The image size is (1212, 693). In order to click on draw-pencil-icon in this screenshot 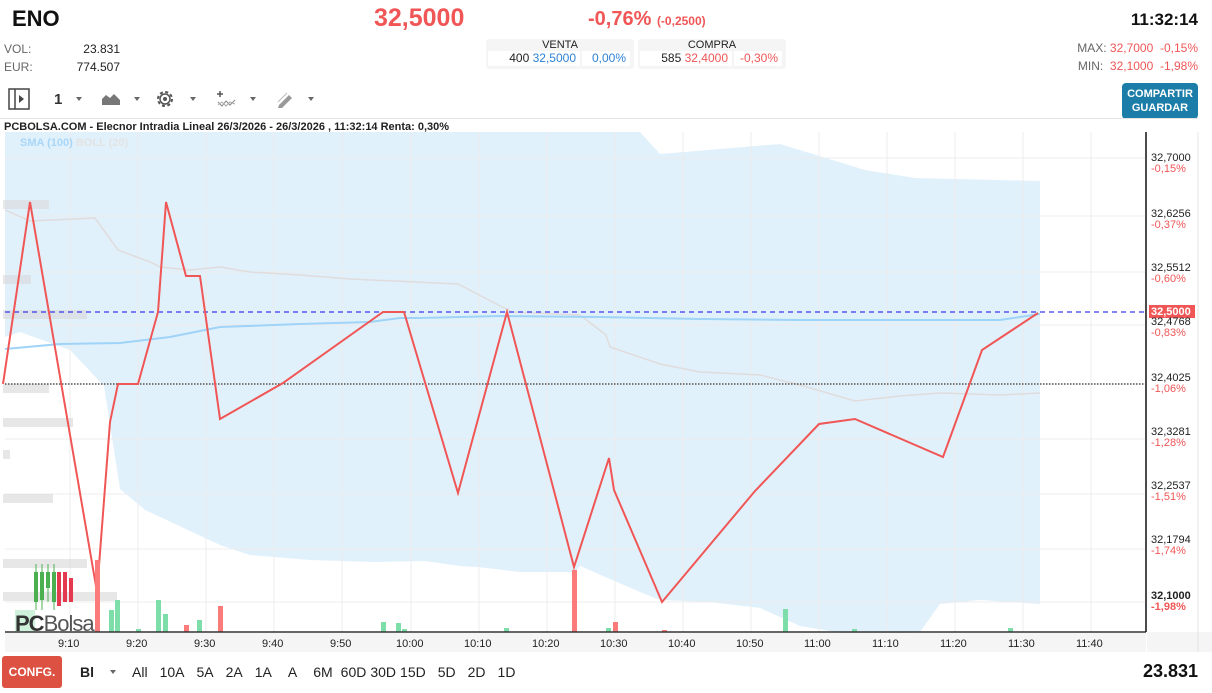, I will do `click(285, 100)`.